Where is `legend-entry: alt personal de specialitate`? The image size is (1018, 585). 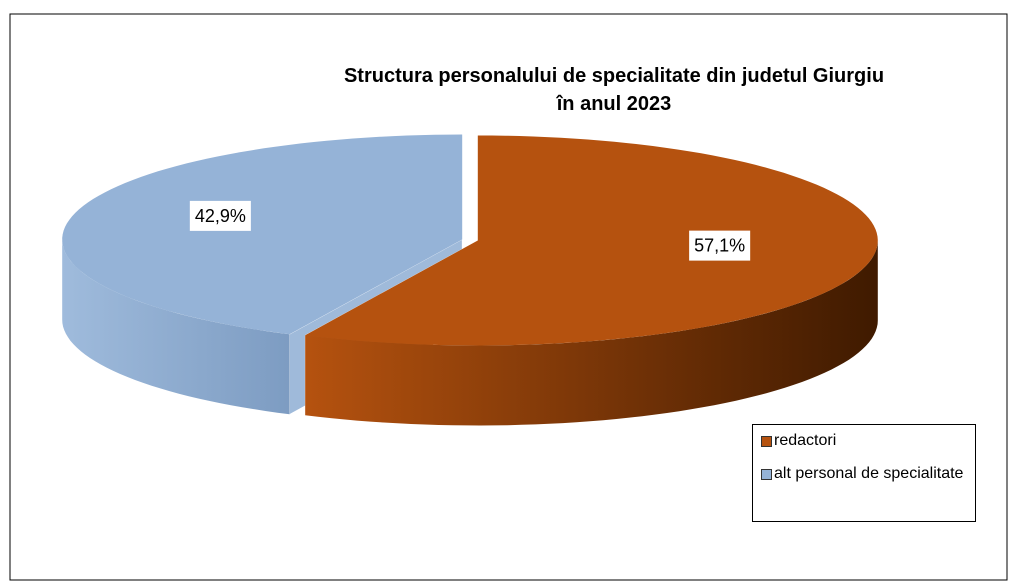
legend-entry: alt personal de specialitate is located at coordinates (864, 473).